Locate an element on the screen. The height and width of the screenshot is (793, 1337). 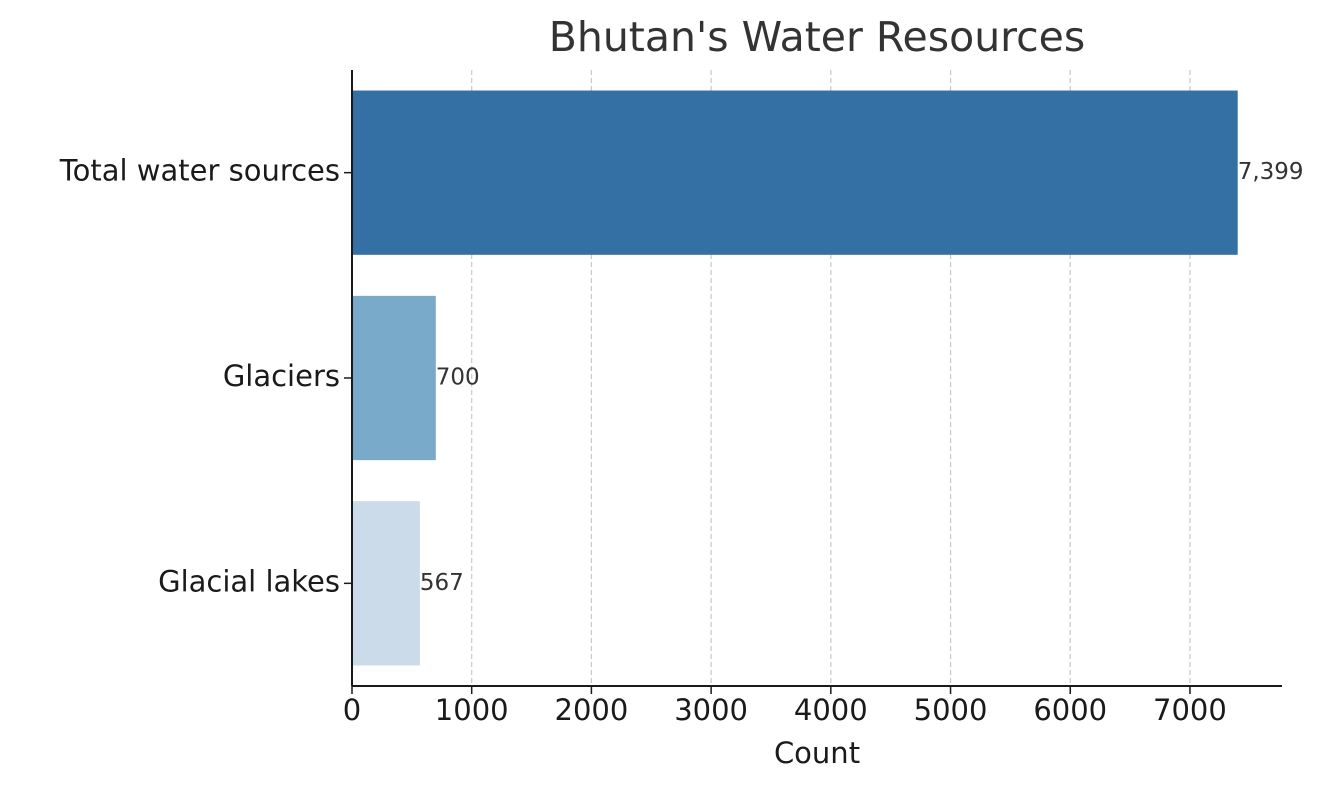
x-tick-label: 3000 is located at coordinates (711, 710).